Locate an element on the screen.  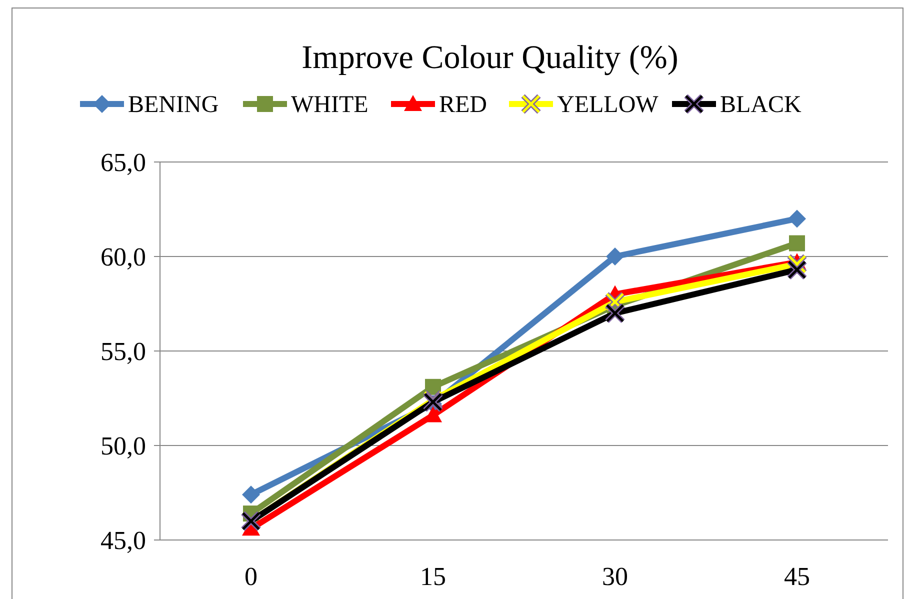
y-tick-label: 45,0 is located at coordinates (123, 540).